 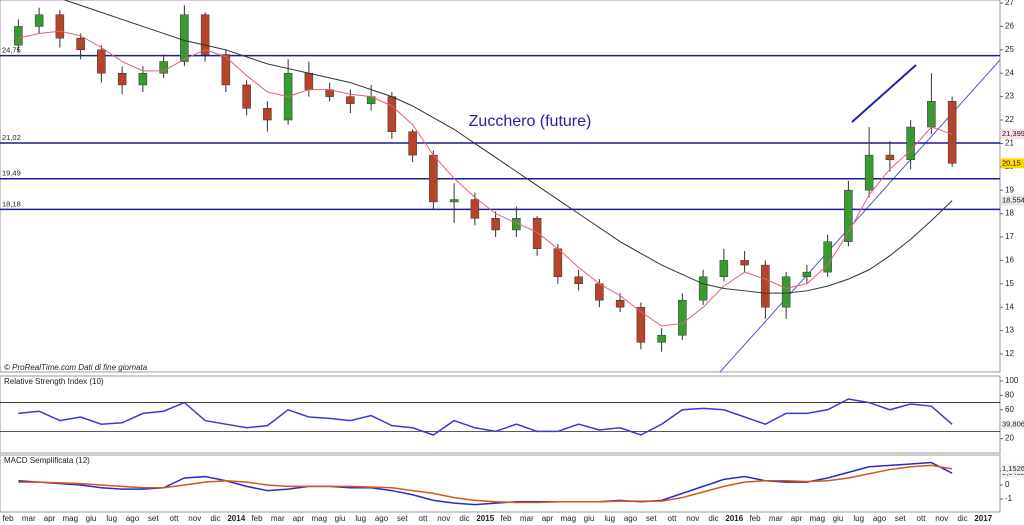 What do you see at coordinates (1011, 162) in the screenshot?
I see `last-value-label: 20,15` at bounding box center [1011, 162].